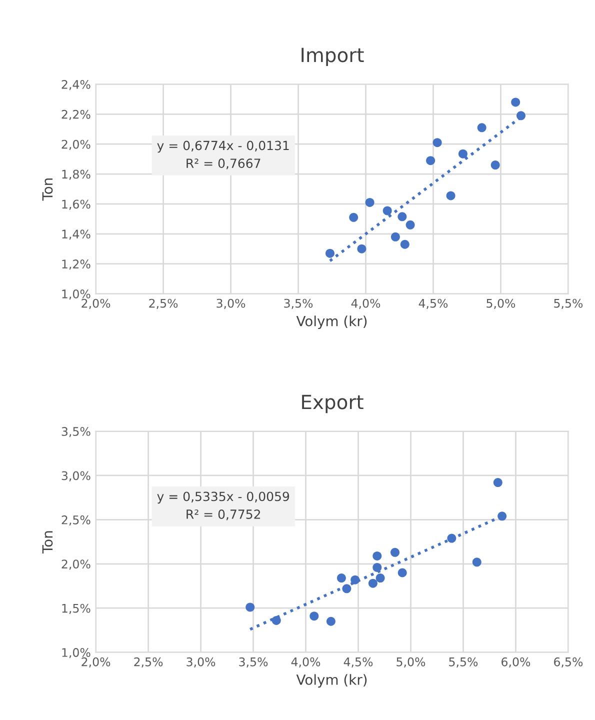 Image resolution: width=595 pixels, height=720 pixels. What do you see at coordinates (76, 520) in the screenshot?
I see `y-tick-label: 2,5%` at bounding box center [76, 520].